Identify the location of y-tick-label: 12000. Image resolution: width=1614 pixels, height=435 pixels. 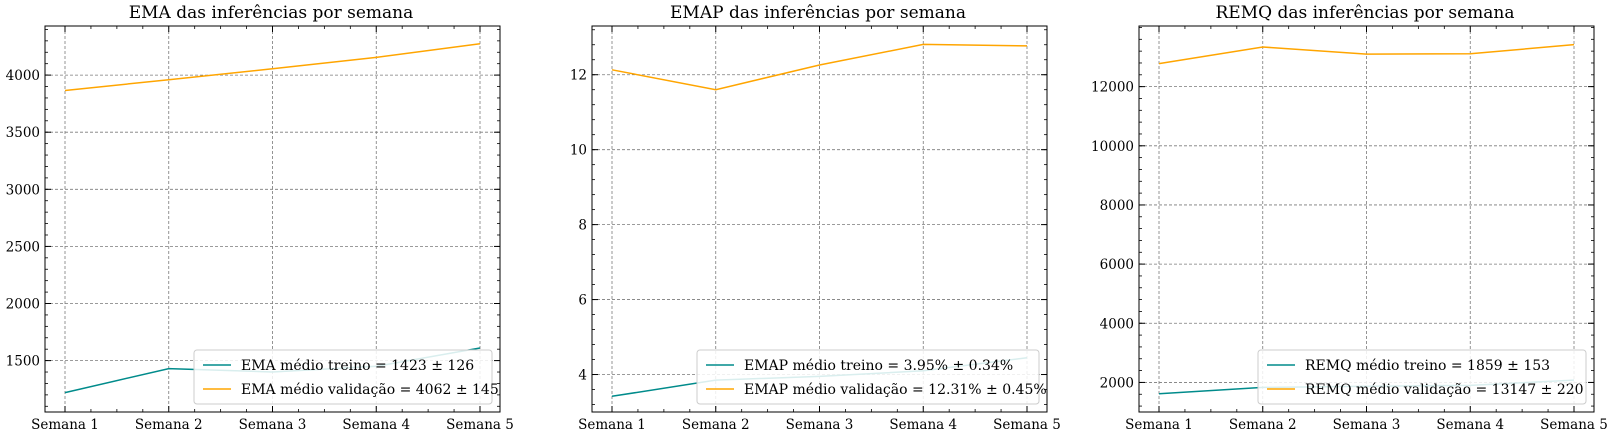
(1112, 88).